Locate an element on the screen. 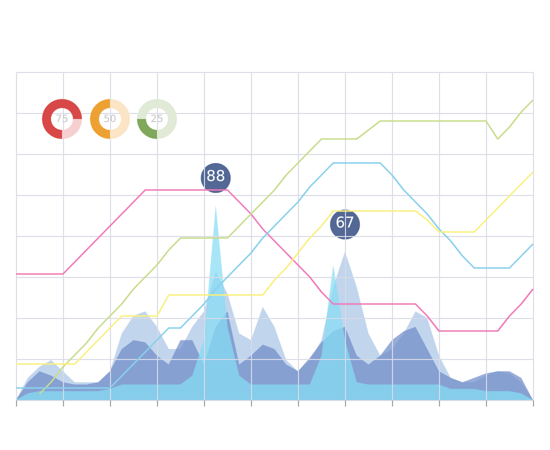 This screenshot has width=550, height=450. annotation: 25 is located at coordinates (157, 119).